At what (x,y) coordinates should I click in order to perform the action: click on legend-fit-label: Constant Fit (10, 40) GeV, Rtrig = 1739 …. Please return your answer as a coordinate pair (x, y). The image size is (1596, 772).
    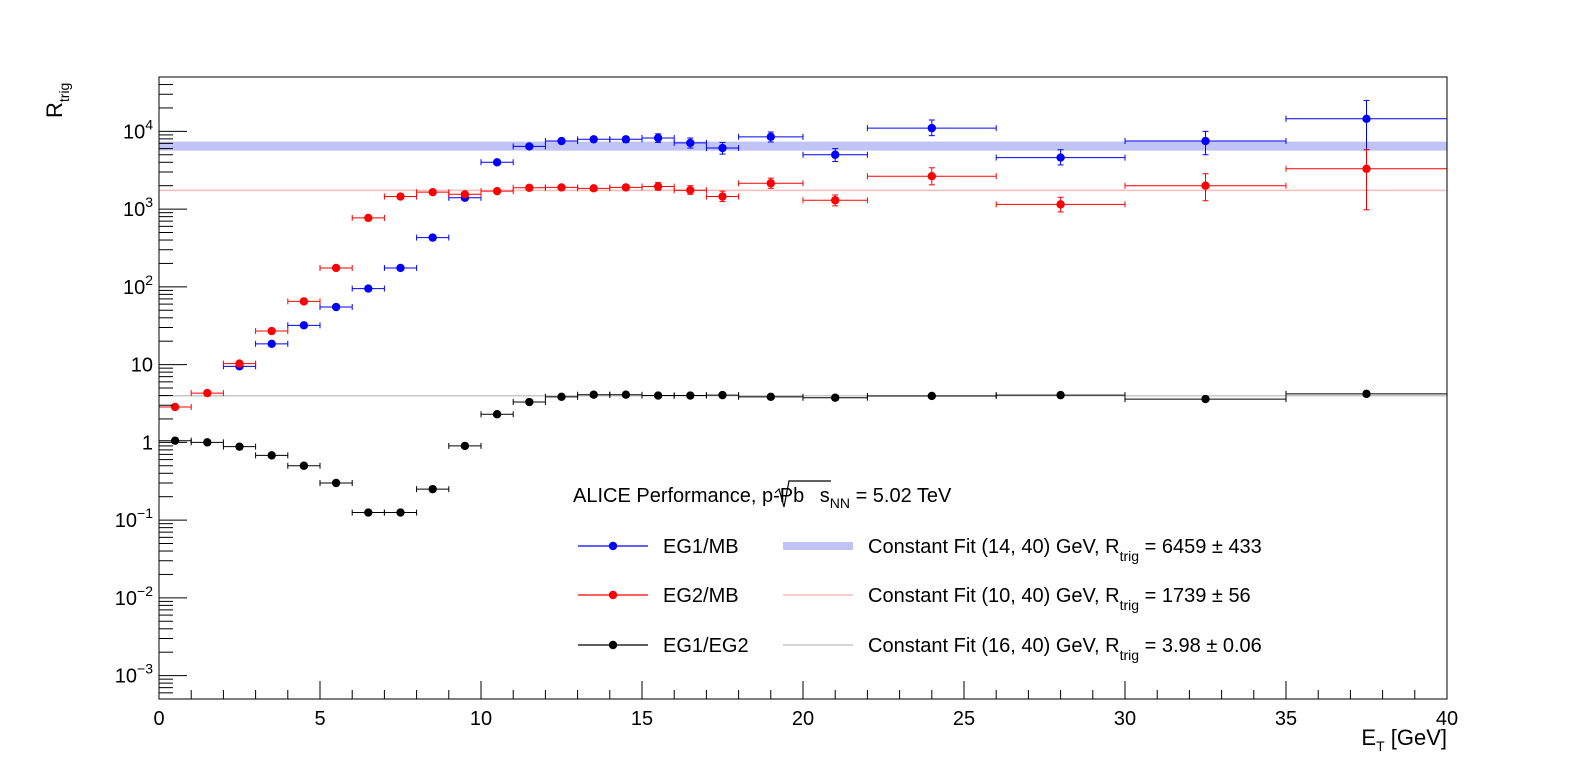
    Looking at the image, I should click on (1059, 599).